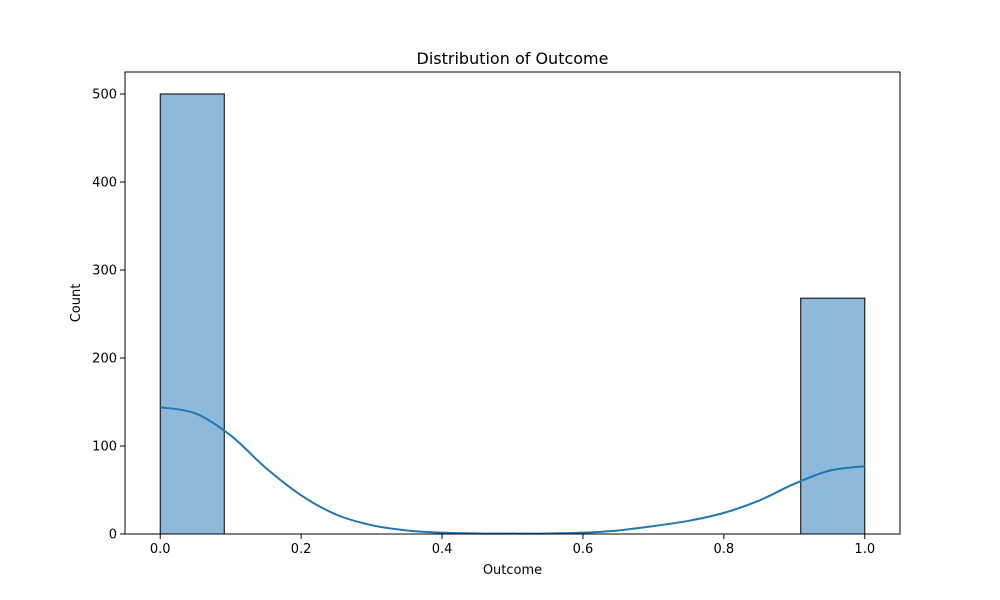 This screenshot has width=1000, height=600. I want to click on chart-title: Distribution of Outcome, so click(513, 58).